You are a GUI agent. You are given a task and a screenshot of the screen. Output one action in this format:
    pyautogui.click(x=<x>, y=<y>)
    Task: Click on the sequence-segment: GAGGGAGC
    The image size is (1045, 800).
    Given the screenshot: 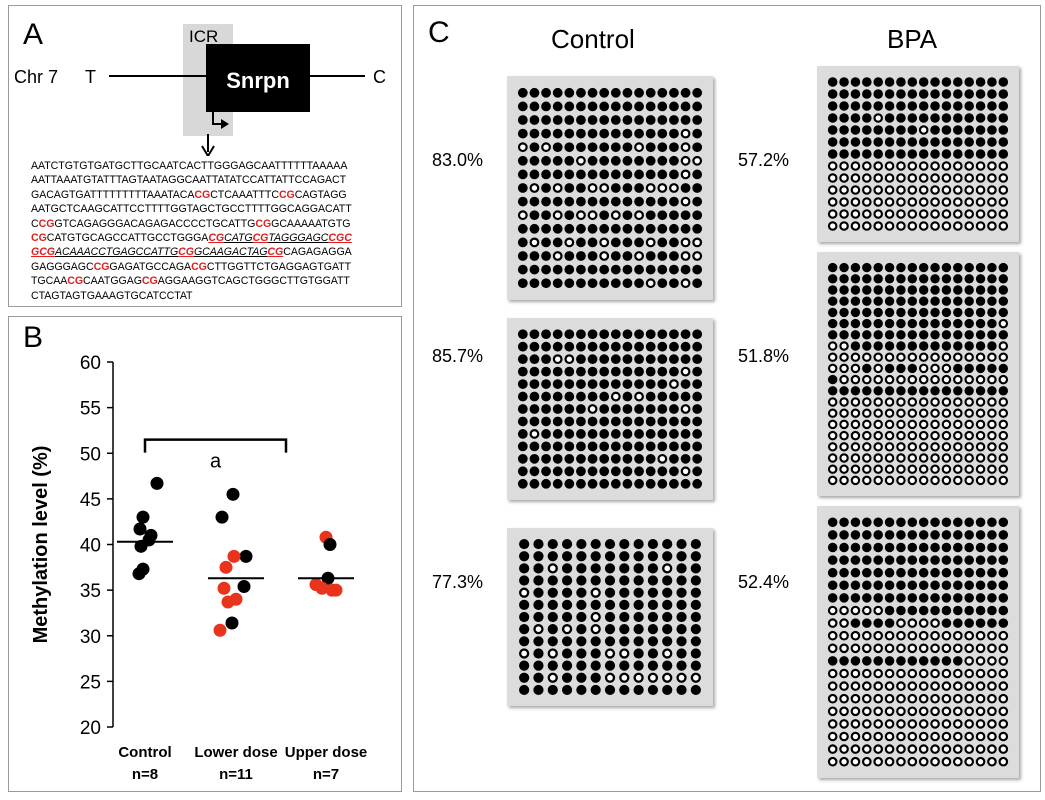 What is the action you would take?
    pyautogui.click(x=62, y=266)
    